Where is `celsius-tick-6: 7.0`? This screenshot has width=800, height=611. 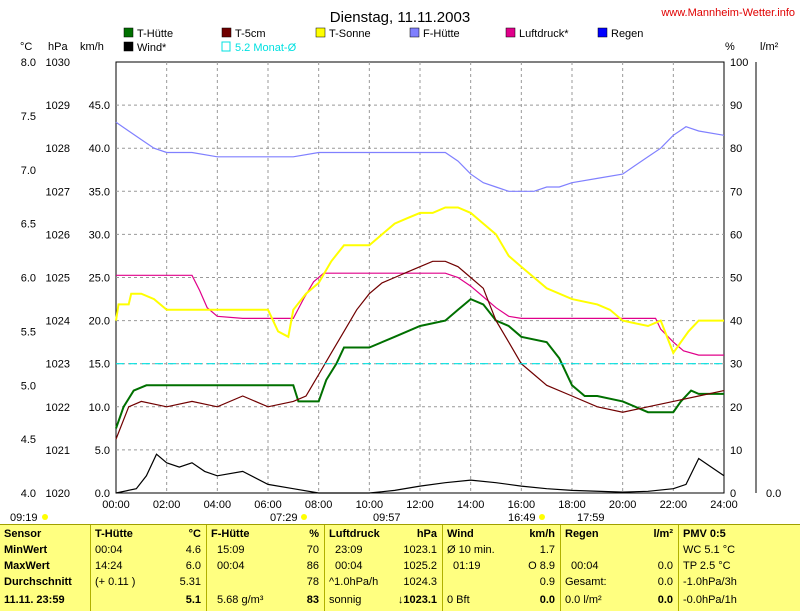 celsius-tick-6: 7.0 is located at coordinates (28, 171).